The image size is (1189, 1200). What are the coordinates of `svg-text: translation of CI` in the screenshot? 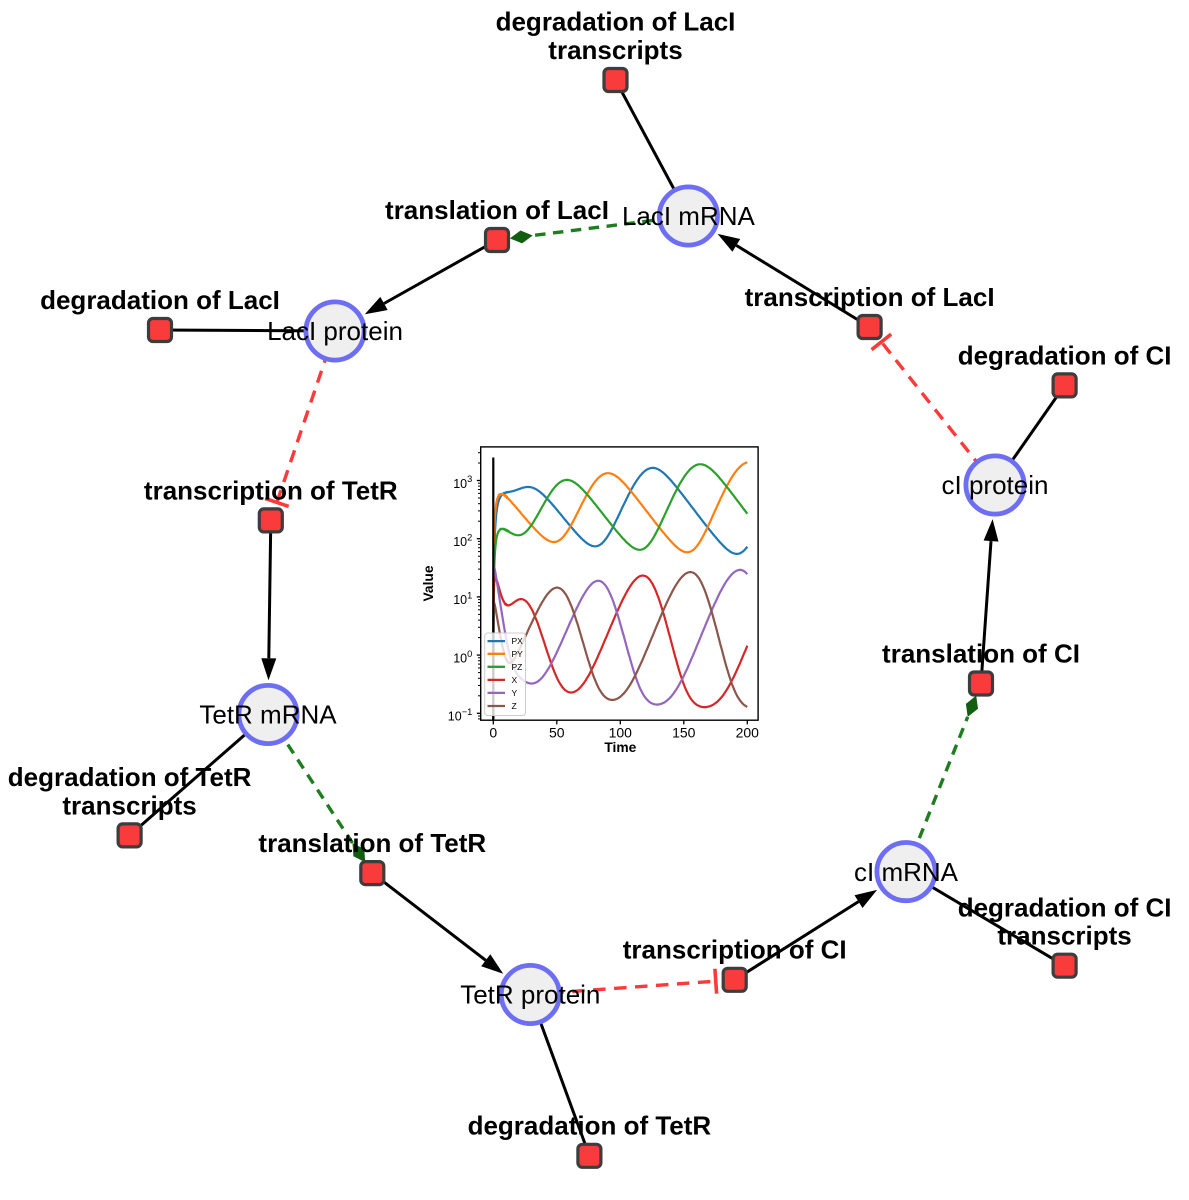 It's located at (981, 653).